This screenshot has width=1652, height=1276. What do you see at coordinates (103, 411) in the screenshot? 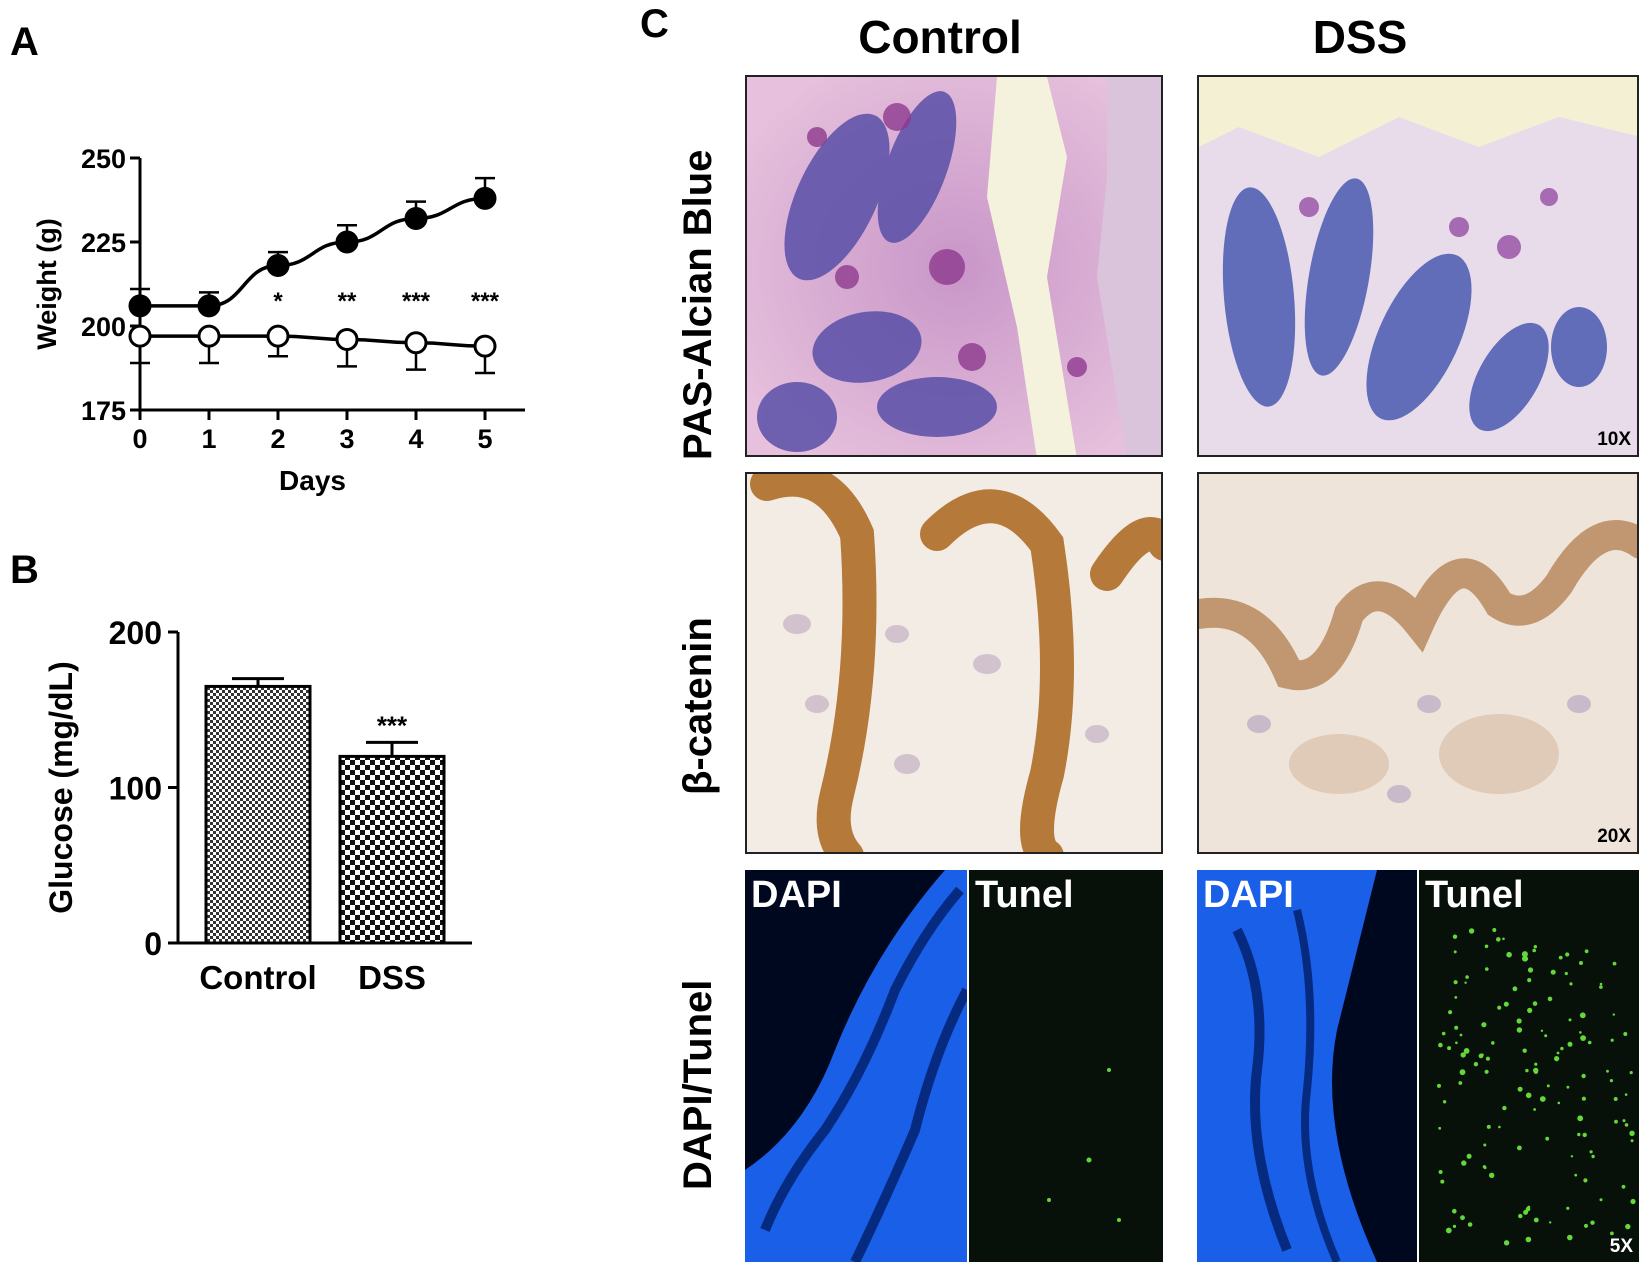
I see `y-tick-label: 175` at bounding box center [103, 411].